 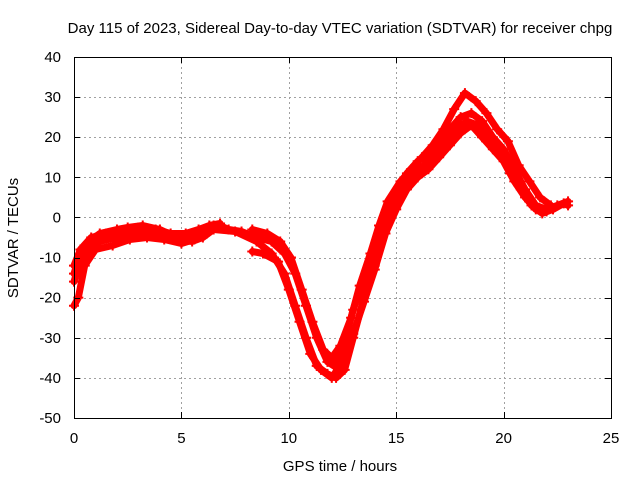 I want to click on y-axis-label: SDTVAR / TECUs, so click(x=13, y=238).